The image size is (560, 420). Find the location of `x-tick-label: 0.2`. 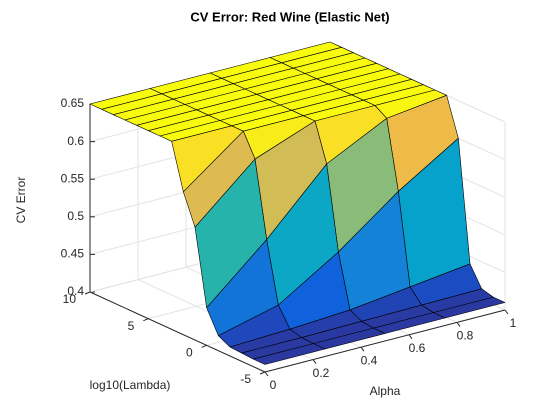

x-tick-label: 0.2 is located at coordinates (321, 373).